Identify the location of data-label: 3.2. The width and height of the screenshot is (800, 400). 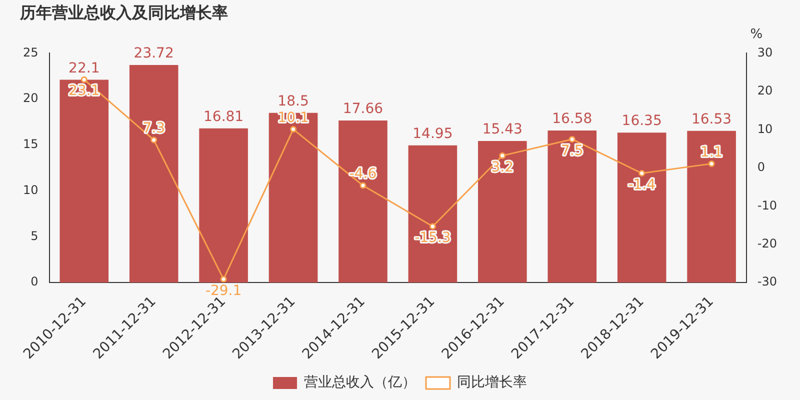
(502, 167).